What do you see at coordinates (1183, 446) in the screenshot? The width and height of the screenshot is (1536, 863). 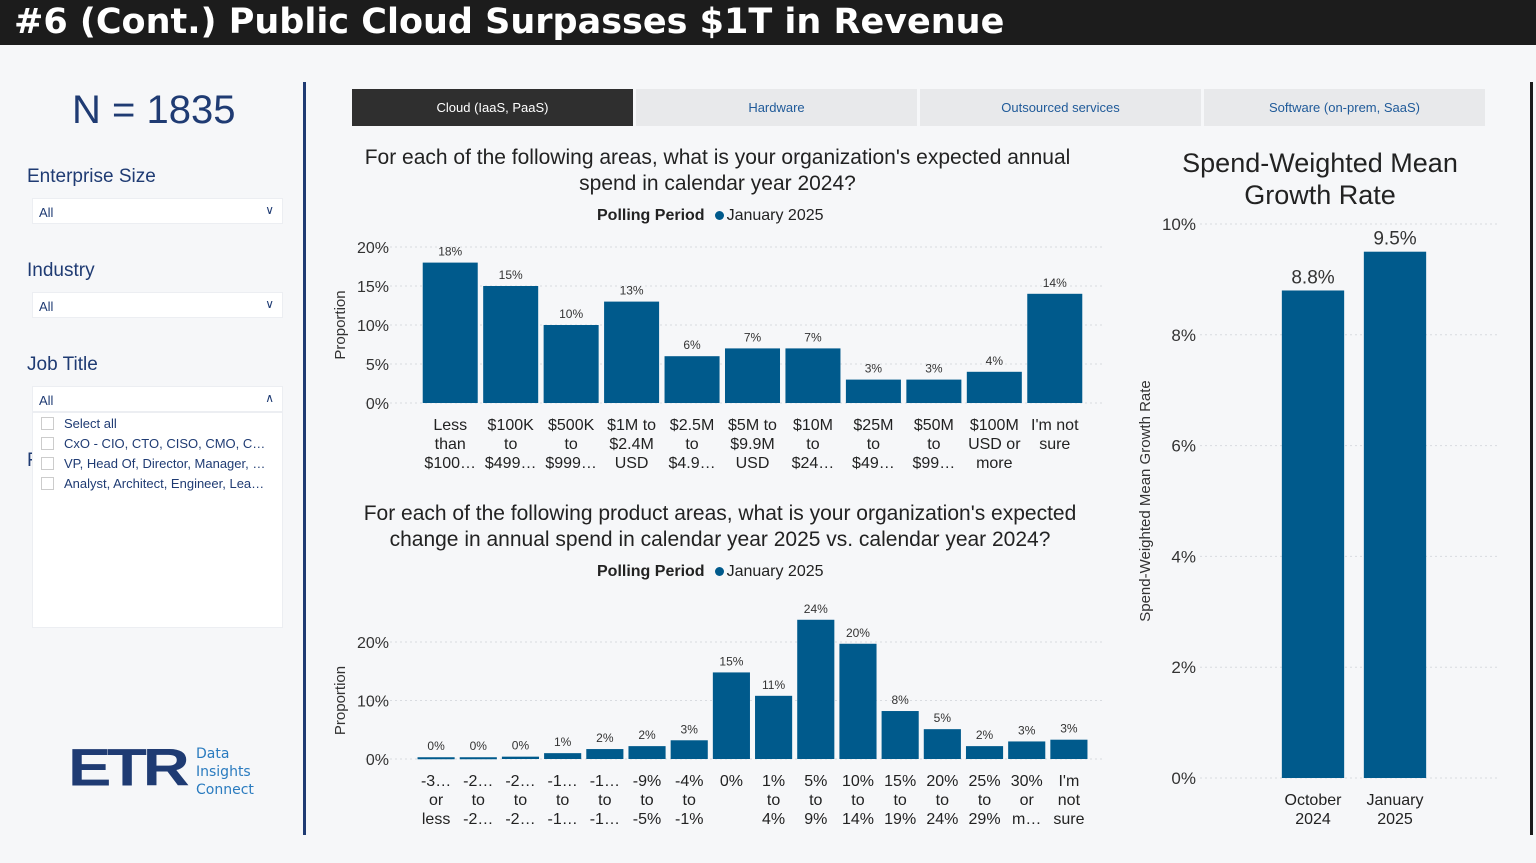 I see `y-tick-label: 6%` at bounding box center [1183, 446].